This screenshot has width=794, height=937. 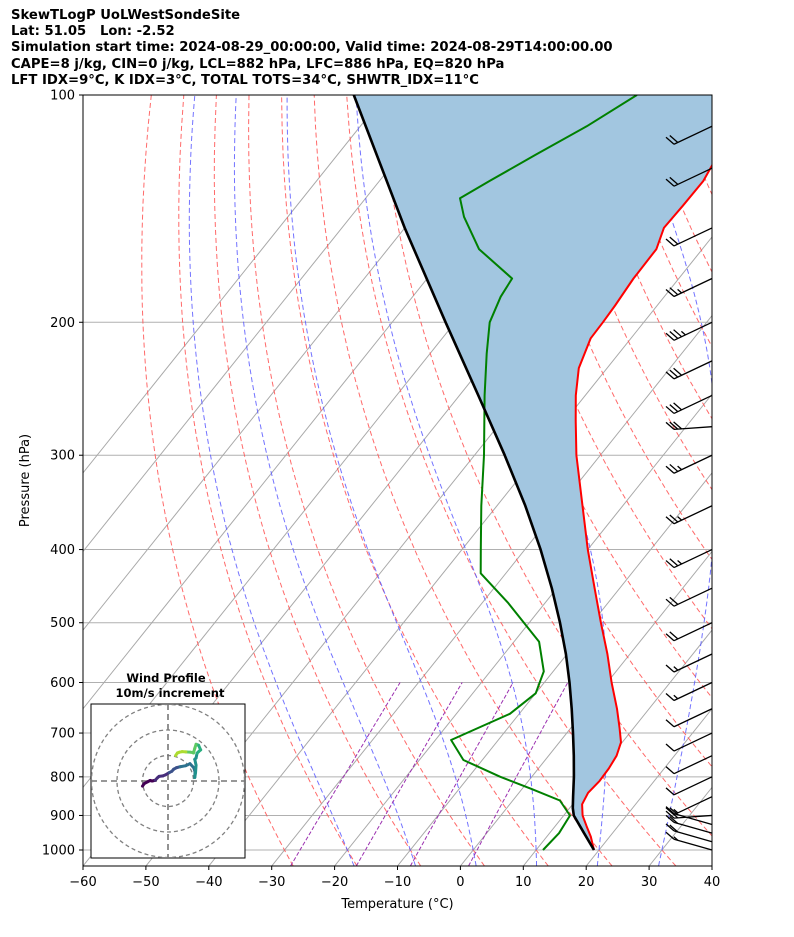 I want to click on y-tick-label: 200, so click(x=62, y=323).